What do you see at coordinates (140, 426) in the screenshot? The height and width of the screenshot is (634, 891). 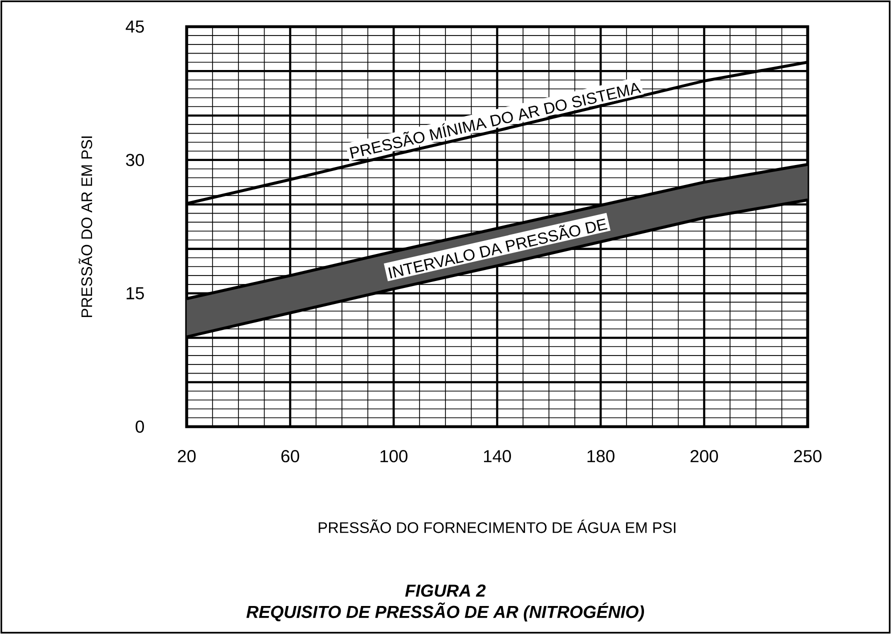 I see `y-tick-label: 0` at bounding box center [140, 426].